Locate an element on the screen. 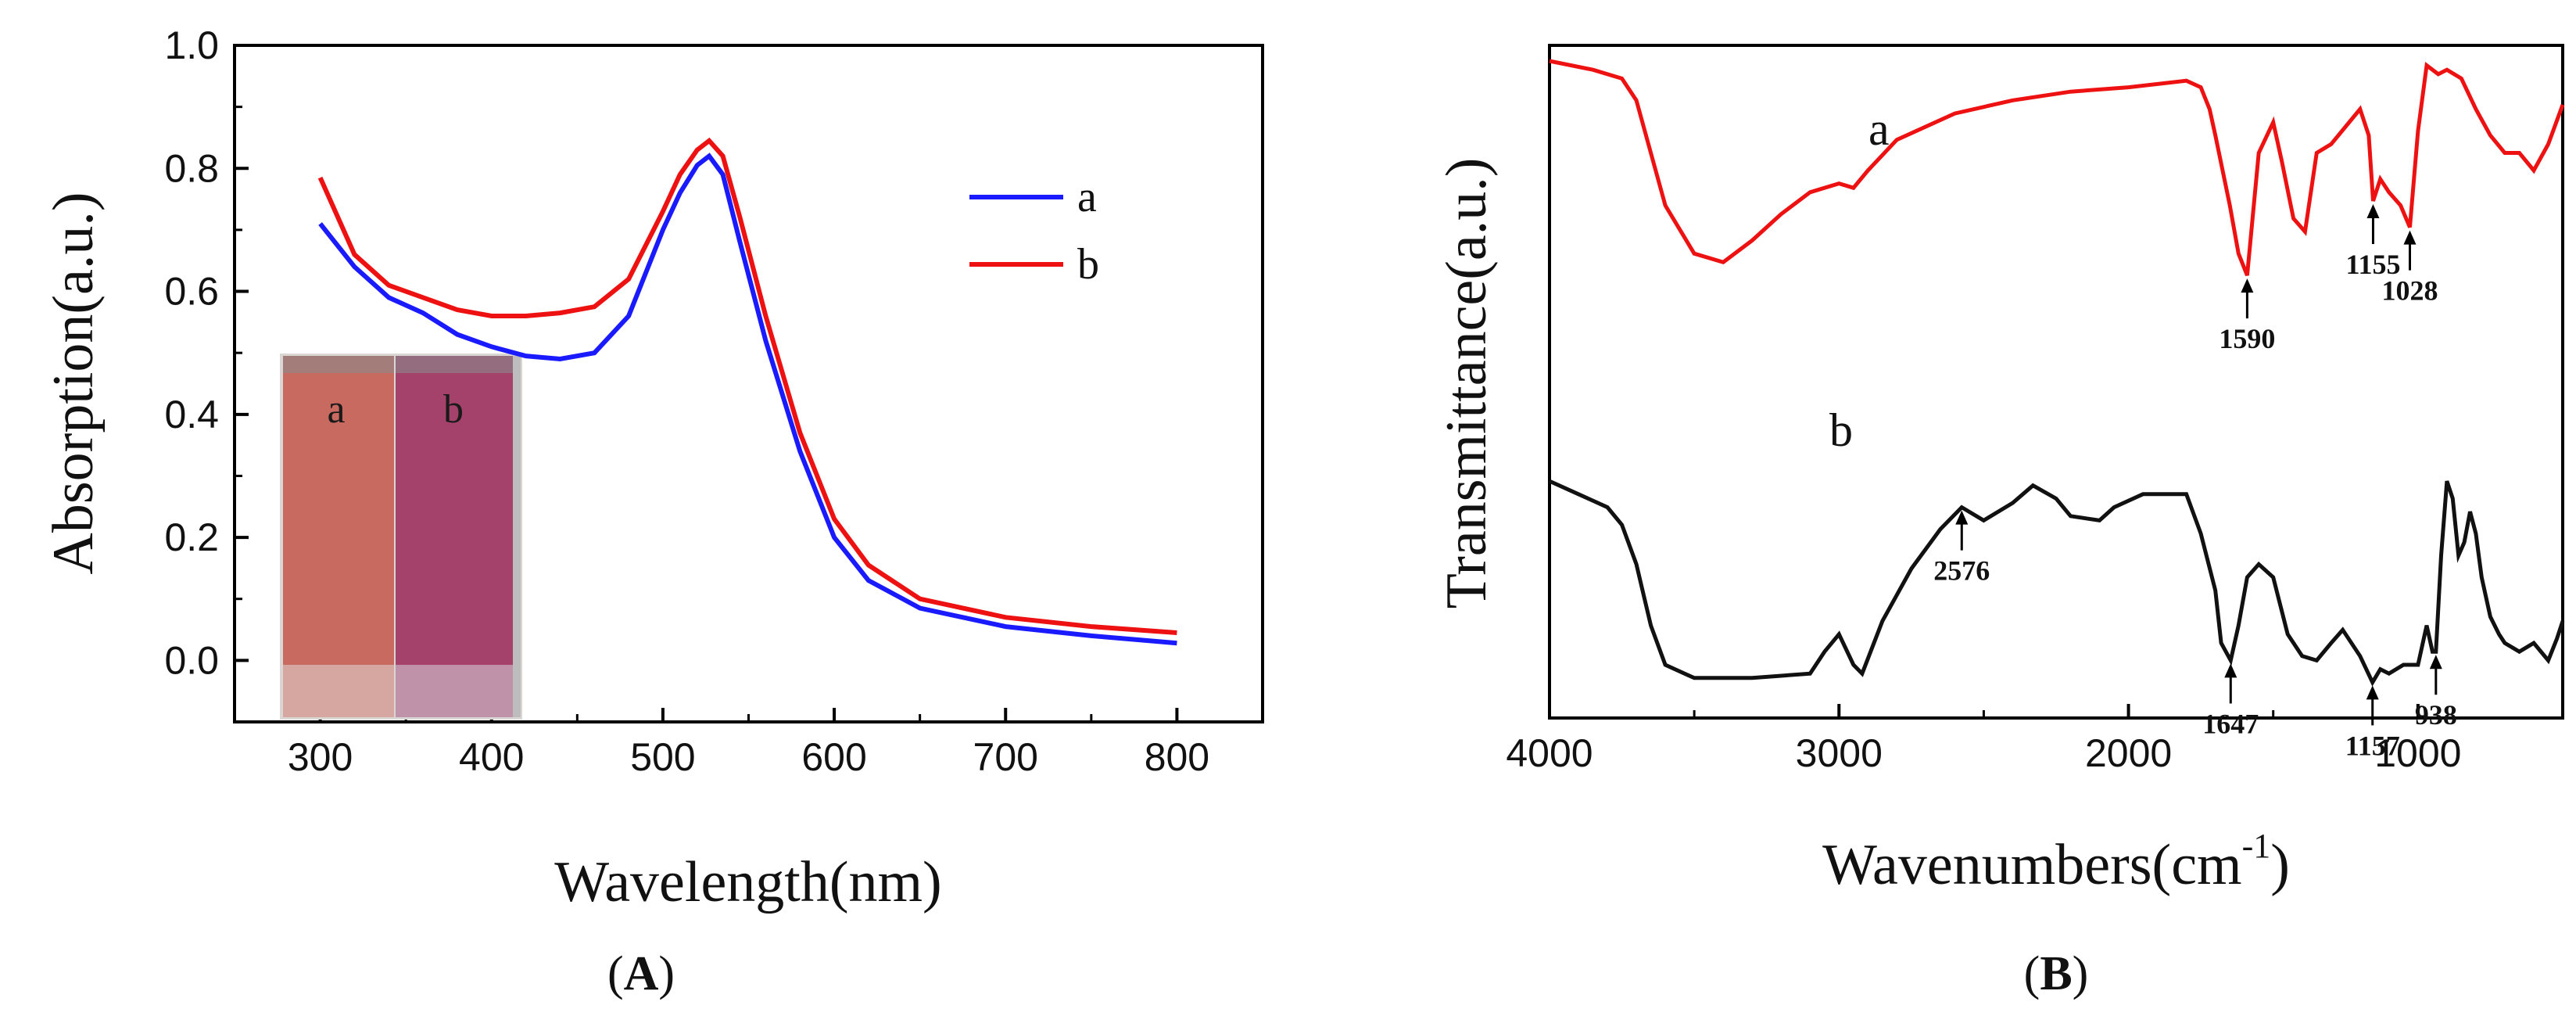 The width and height of the screenshot is (2576, 1016). curve-label-b: b is located at coordinates (1841, 430).